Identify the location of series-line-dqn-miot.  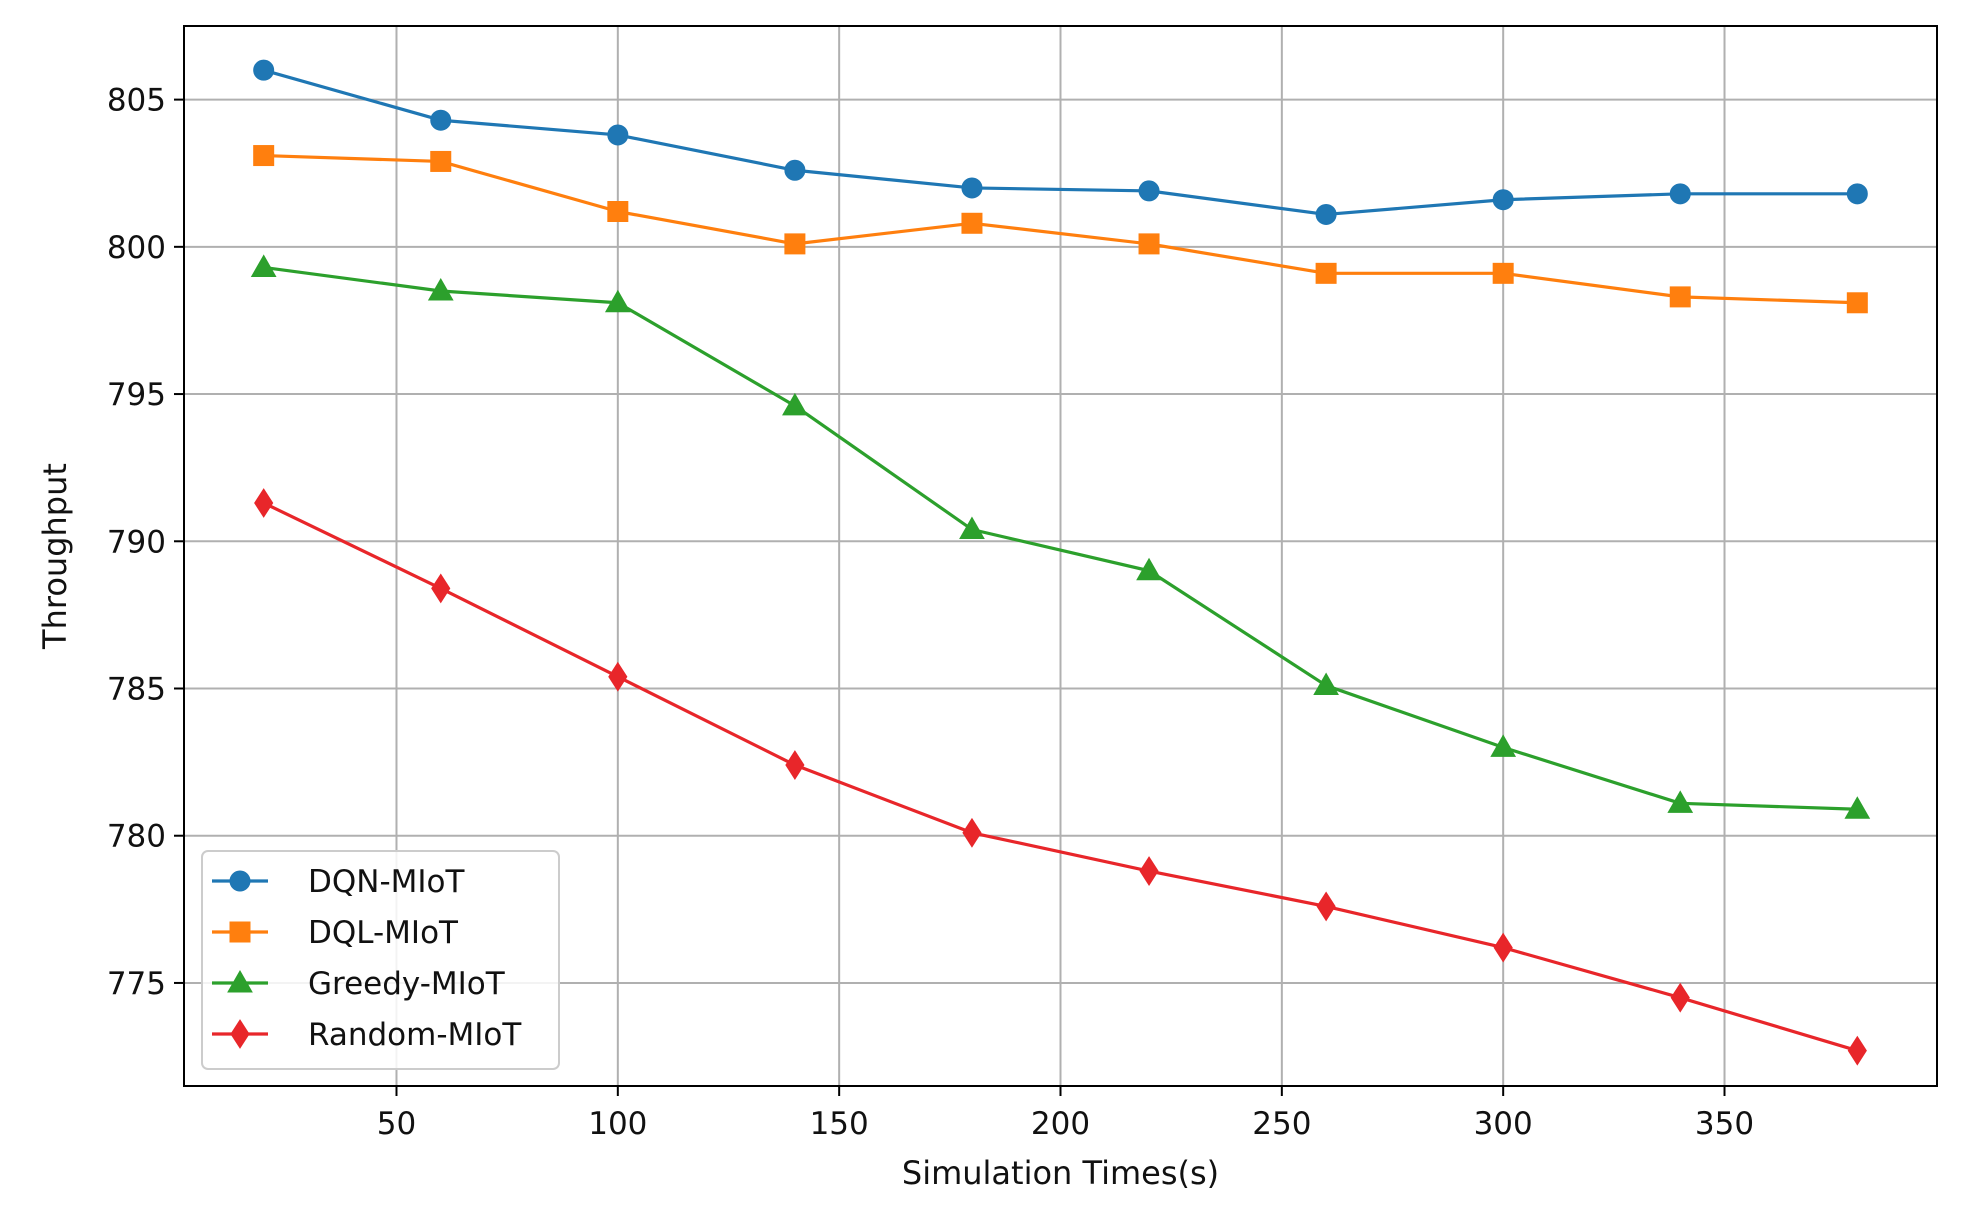
(1060, 142).